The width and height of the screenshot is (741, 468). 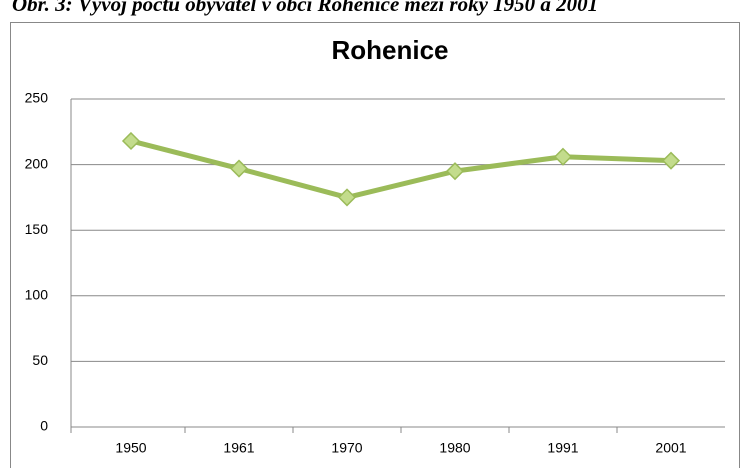 What do you see at coordinates (44, 426) in the screenshot?
I see `y-tick-label: 0` at bounding box center [44, 426].